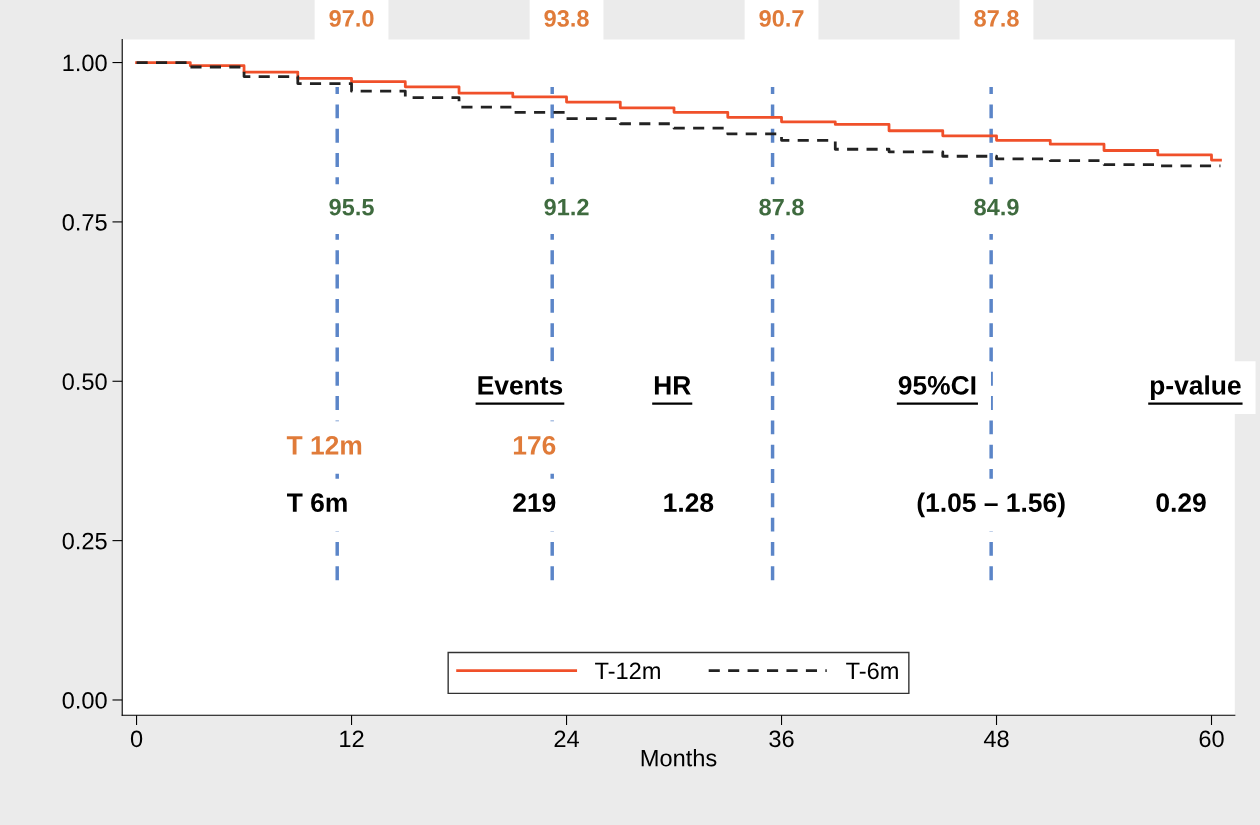 Image resolution: width=1260 pixels, height=825 pixels. What do you see at coordinates (627, 670) in the screenshot?
I see `legend-label: T-12m` at bounding box center [627, 670].